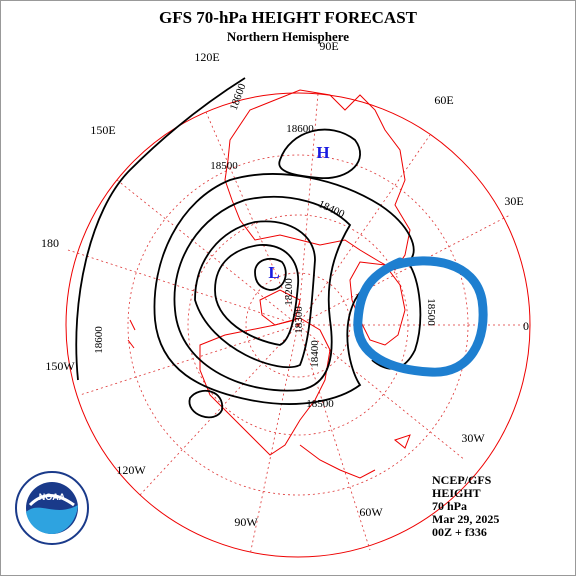  What do you see at coordinates (246, 522) in the screenshot?
I see `longitude-label: 90W` at bounding box center [246, 522].